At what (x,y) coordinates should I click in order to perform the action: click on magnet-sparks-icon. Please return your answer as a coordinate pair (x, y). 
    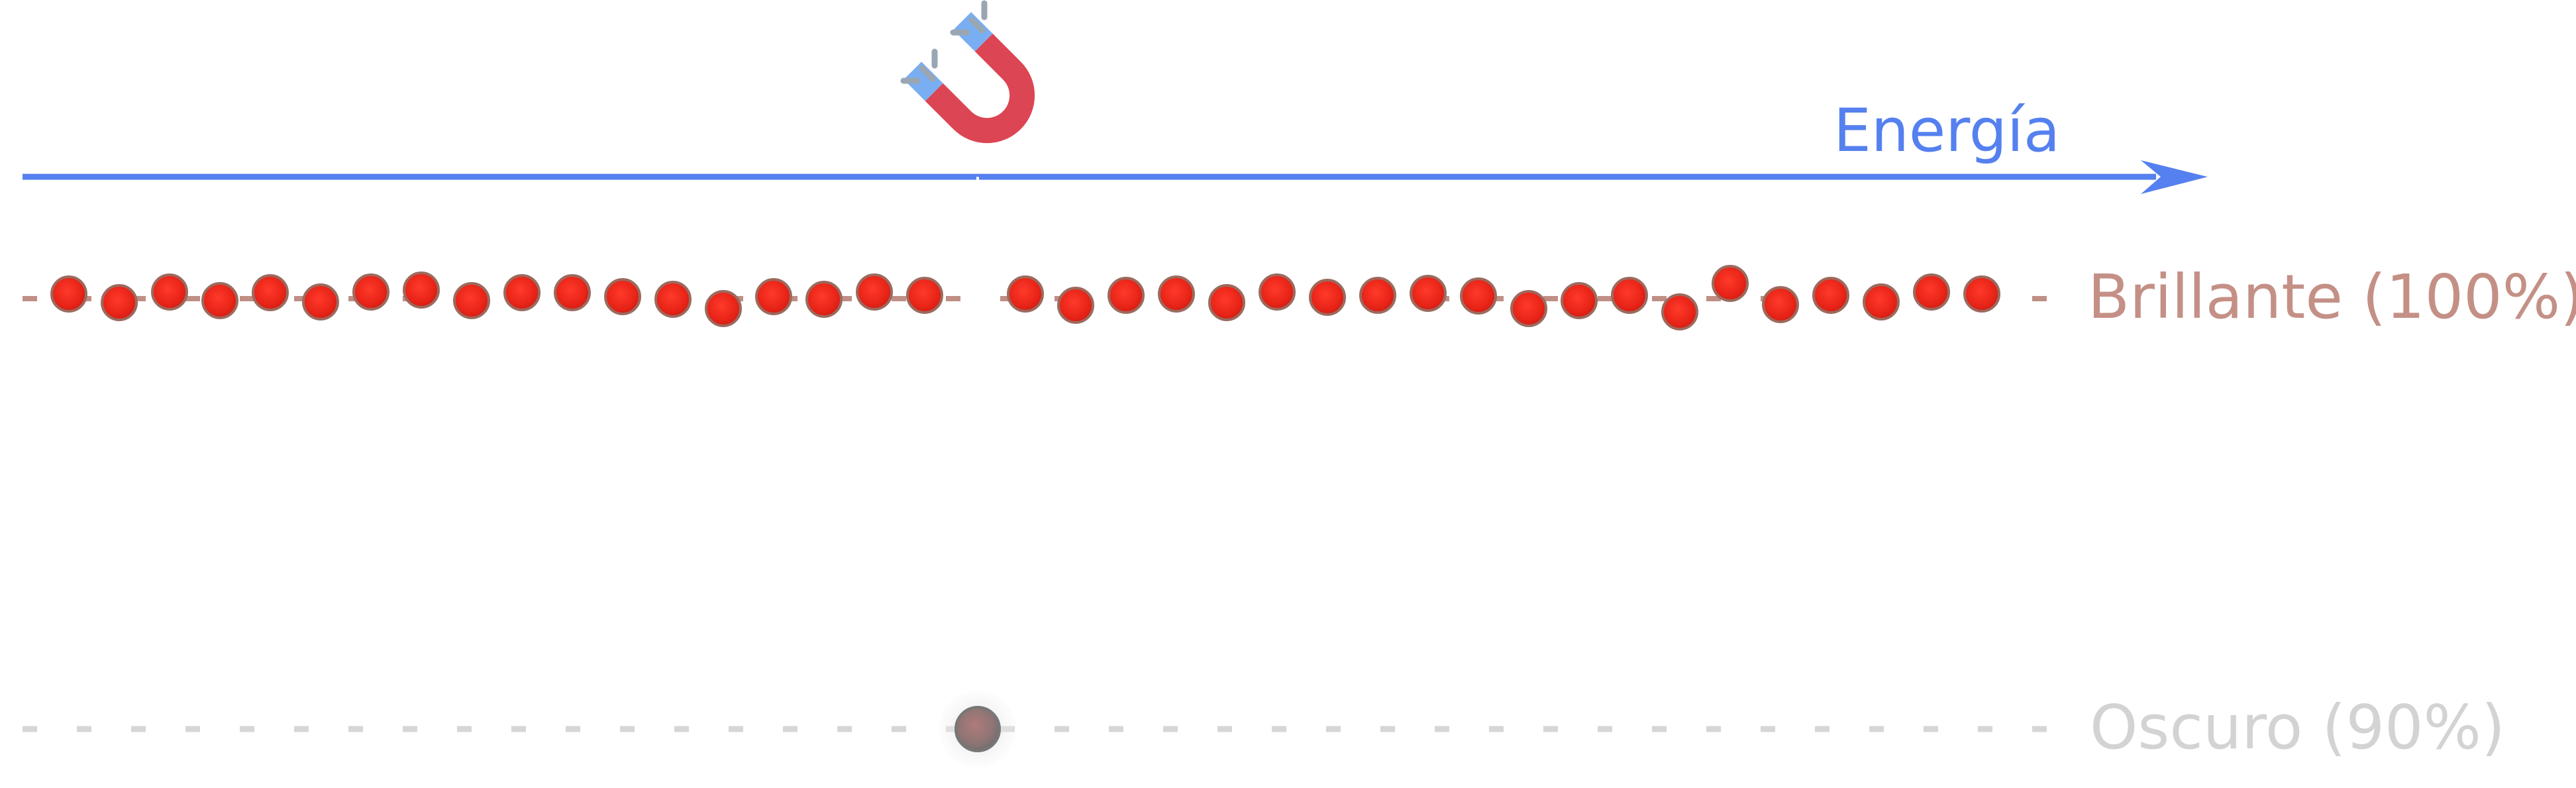
    Looking at the image, I should click on (944, 42).